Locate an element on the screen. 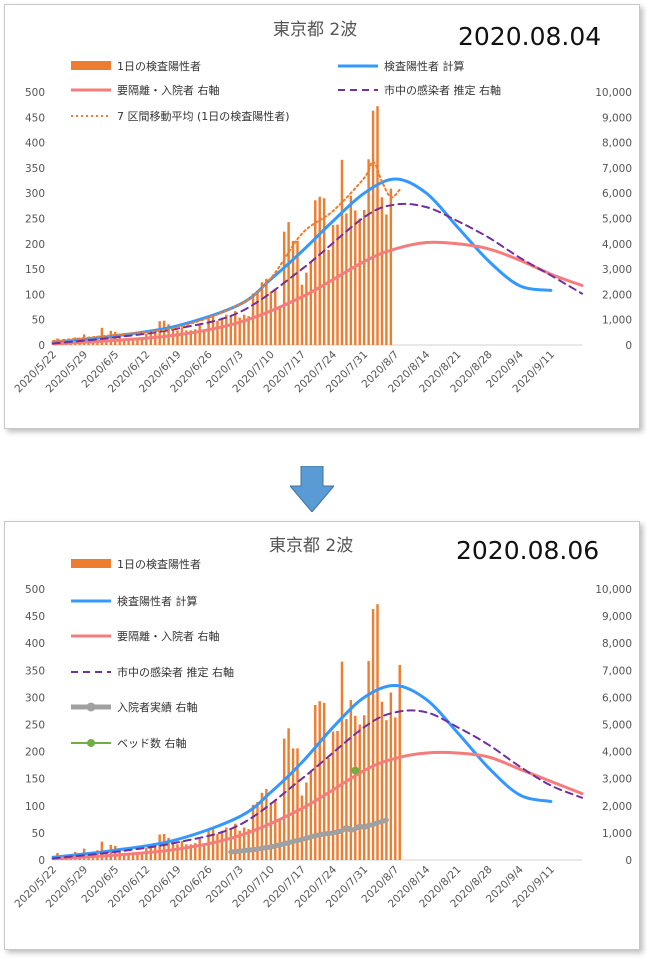  legend-label: 市中の感染者 推定 右軸 is located at coordinates (442, 90).